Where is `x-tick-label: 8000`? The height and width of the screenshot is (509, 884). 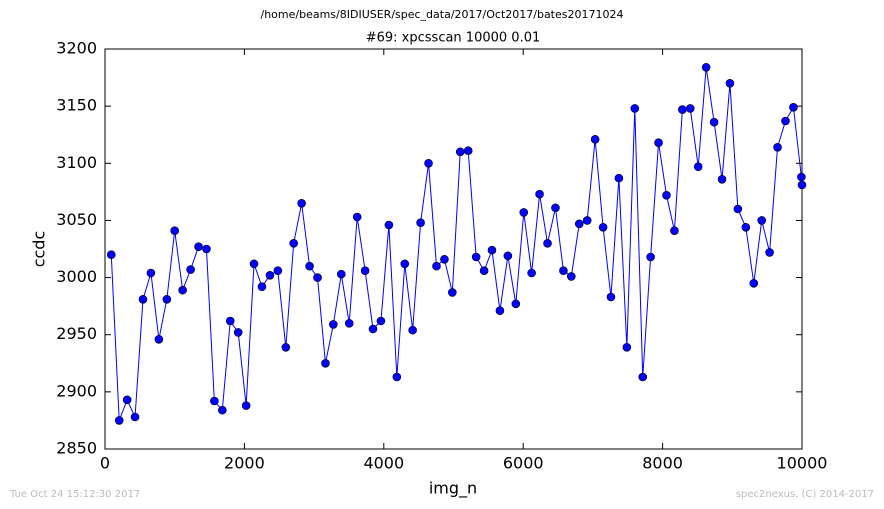
x-tick-label: 8000 is located at coordinates (662, 463).